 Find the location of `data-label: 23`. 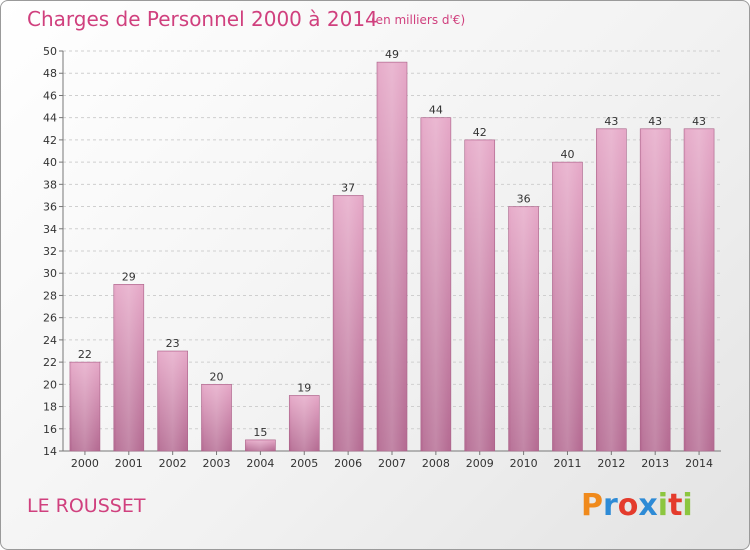

data-label: 23 is located at coordinates (173, 343).